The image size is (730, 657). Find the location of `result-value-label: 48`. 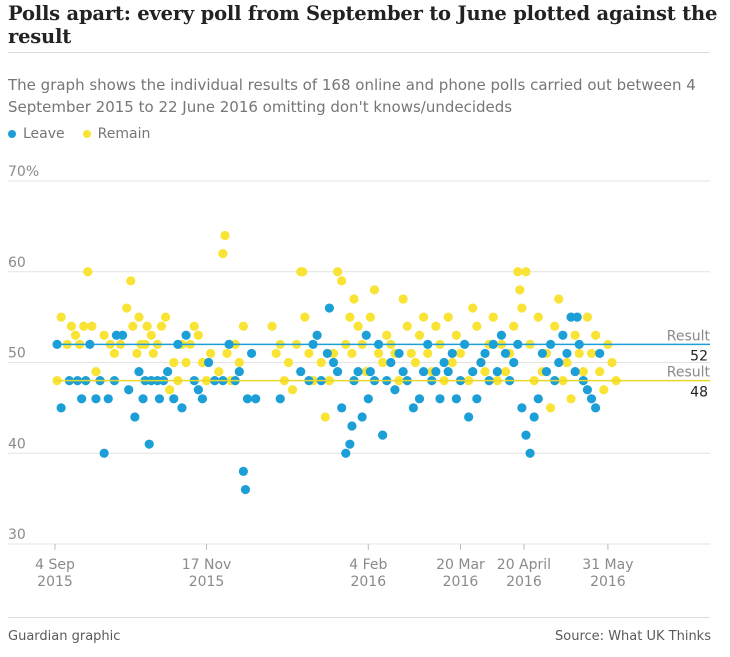

result-value-label: 48 is located at coordinates (699, 393).